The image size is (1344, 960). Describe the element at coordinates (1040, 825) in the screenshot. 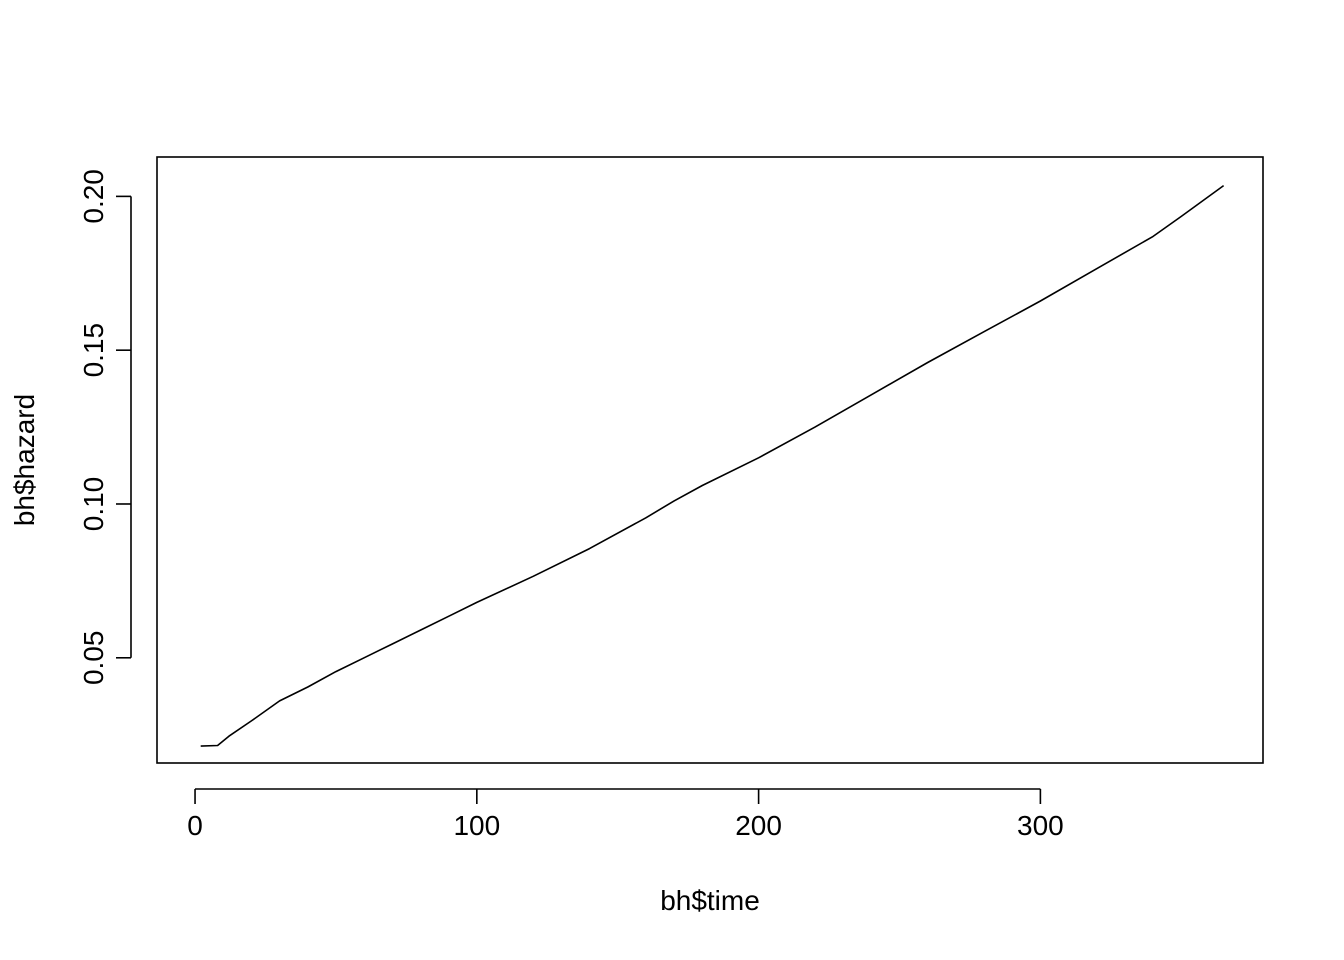

I see `x-tick-label: 300` at that location.